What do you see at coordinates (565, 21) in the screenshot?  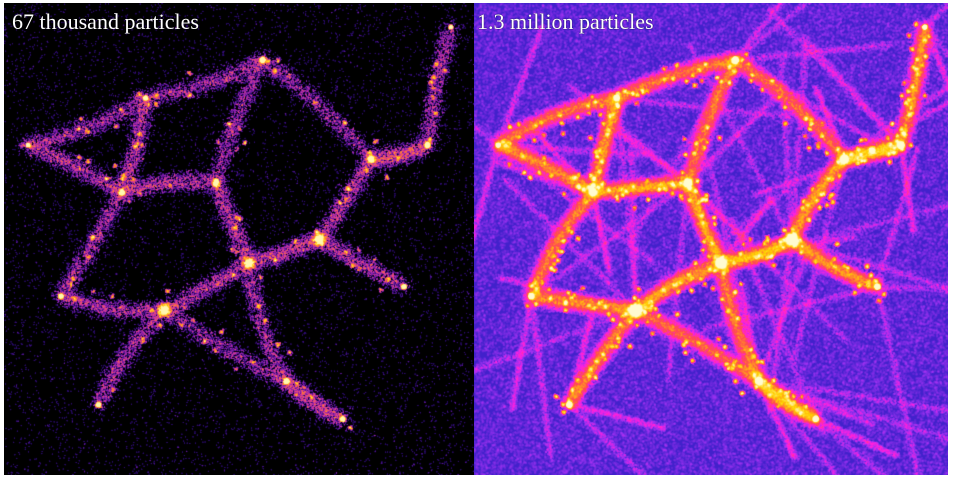 I see `panel-caption-right: 1.3 million particles` at bounding box center [565, 21].